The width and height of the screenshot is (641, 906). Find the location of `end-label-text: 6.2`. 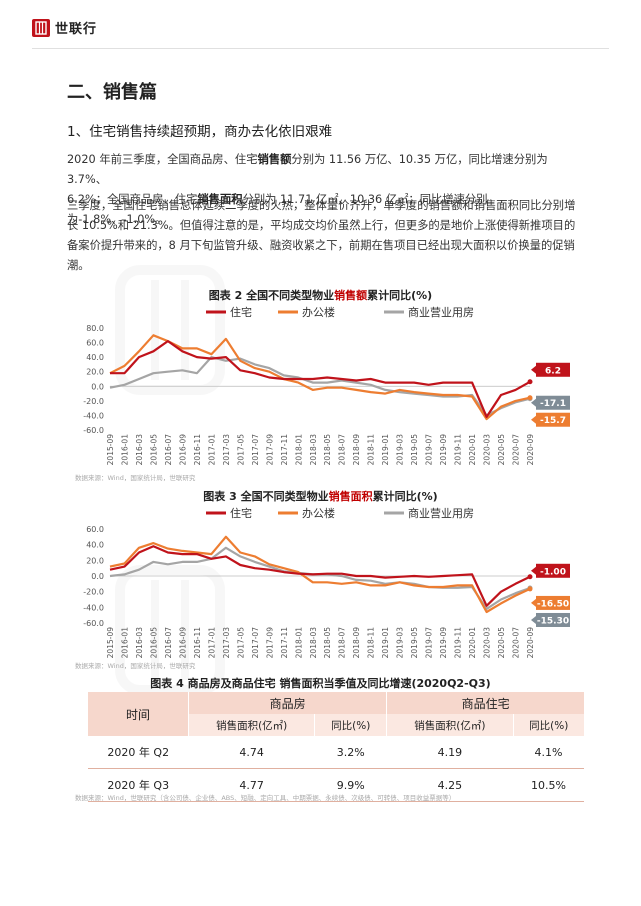

end-label-text: 6.2 is located at coordinates (553, 371).